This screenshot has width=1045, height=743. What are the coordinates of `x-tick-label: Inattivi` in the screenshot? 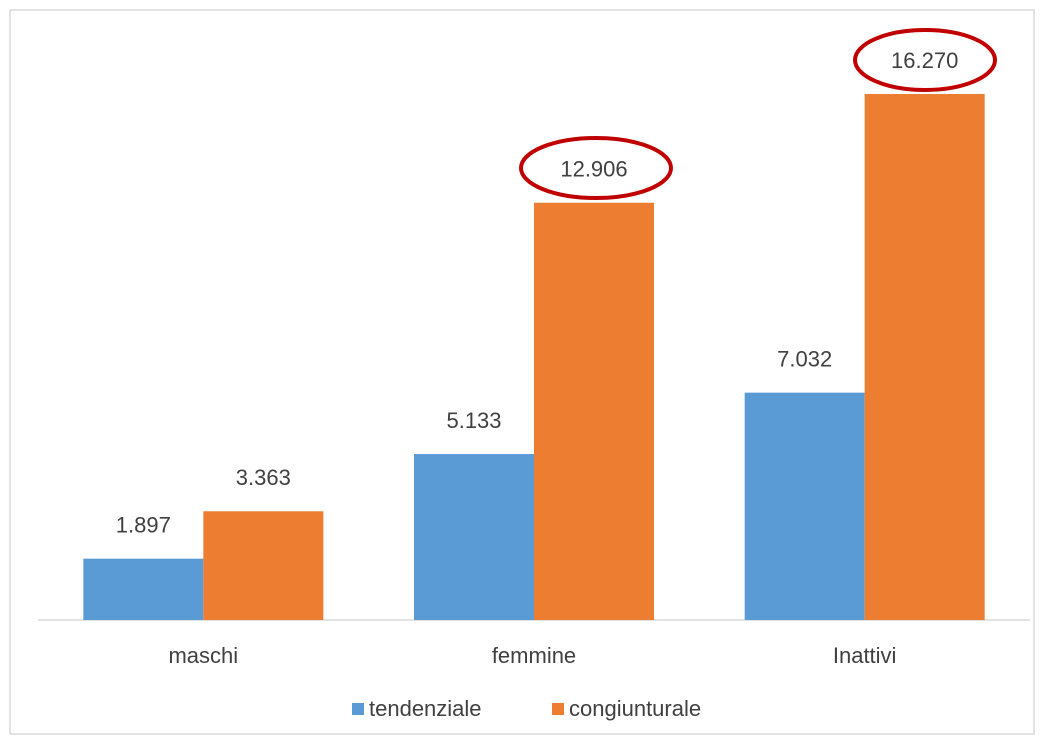 It's located at (865, 655).